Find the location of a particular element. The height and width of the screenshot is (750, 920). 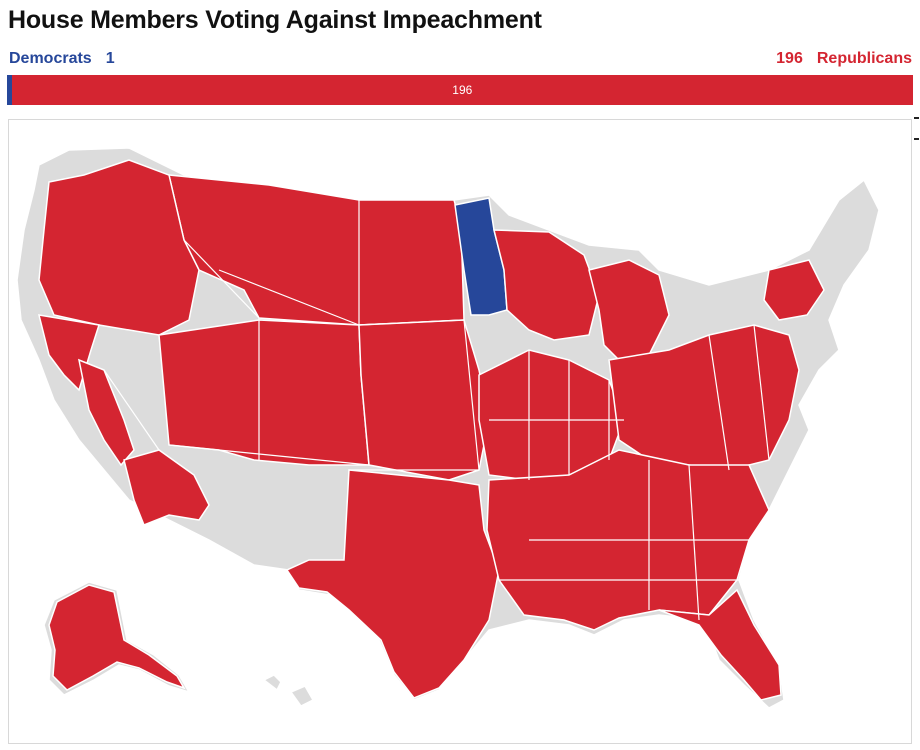

democrats-count: 1 is located at coordinates (110, 58).